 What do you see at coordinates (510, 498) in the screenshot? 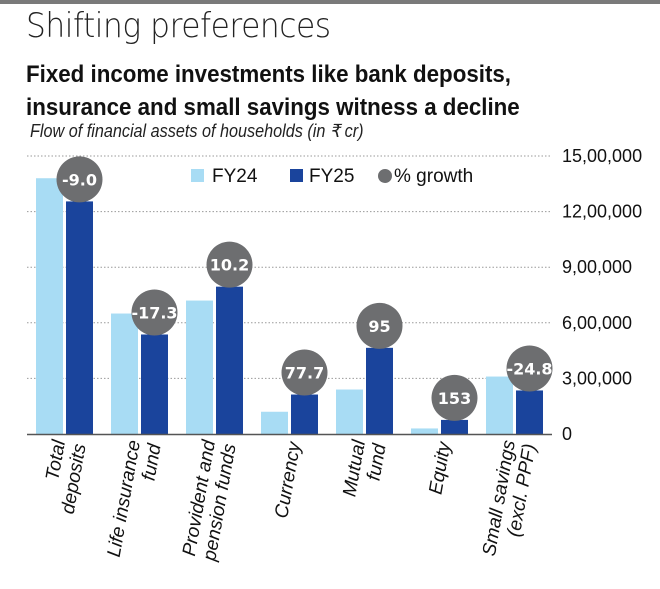
I see `x-category-label: Small savings(excl. PPF)` at bounding box center [510, 498].